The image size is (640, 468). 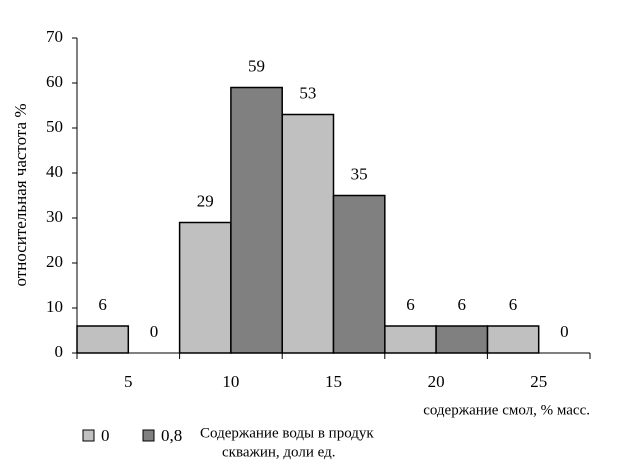 What do you see at coordinates (54, 216) in the screenshot?
I see `y-tick-label: 30` at bounding box center [54, 216].